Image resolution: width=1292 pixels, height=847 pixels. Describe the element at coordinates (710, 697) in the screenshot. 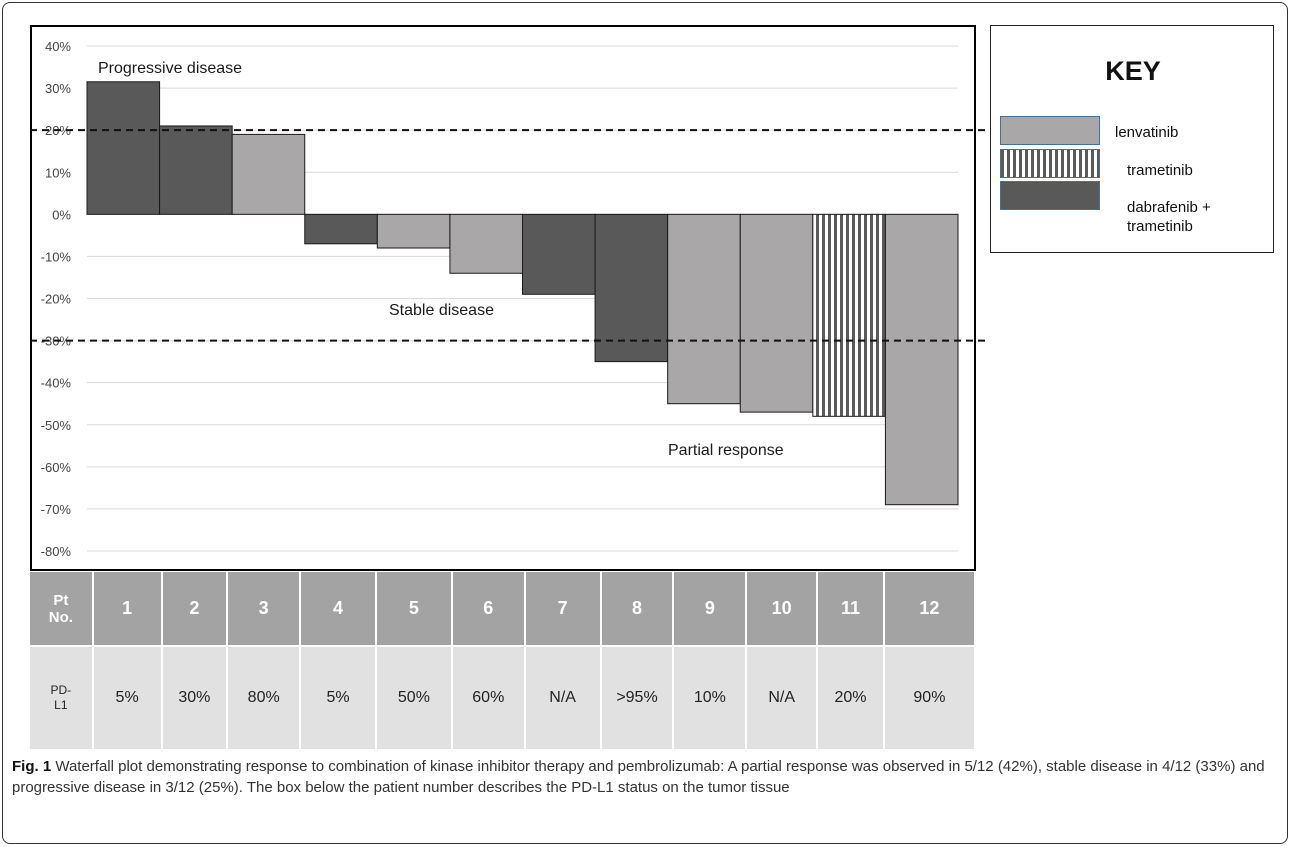

I see `pdl1-cell: 10%` at that location.